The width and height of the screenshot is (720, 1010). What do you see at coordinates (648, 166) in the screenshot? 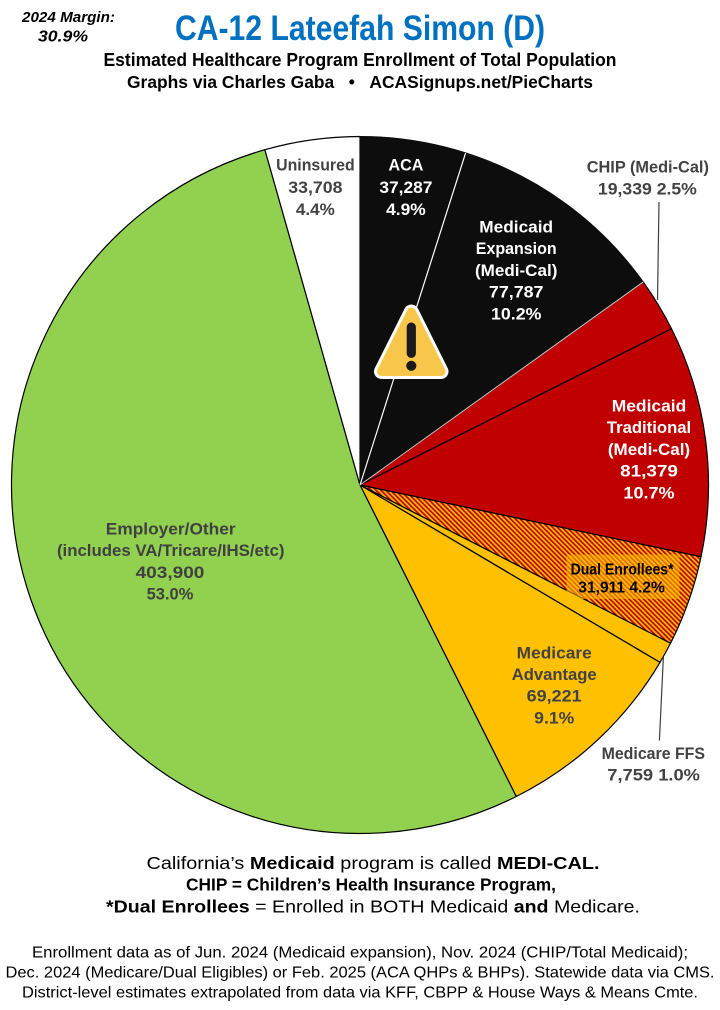
I see `svg-text: CHIP (Medi-Cal)` at bounding box center [648, 166].